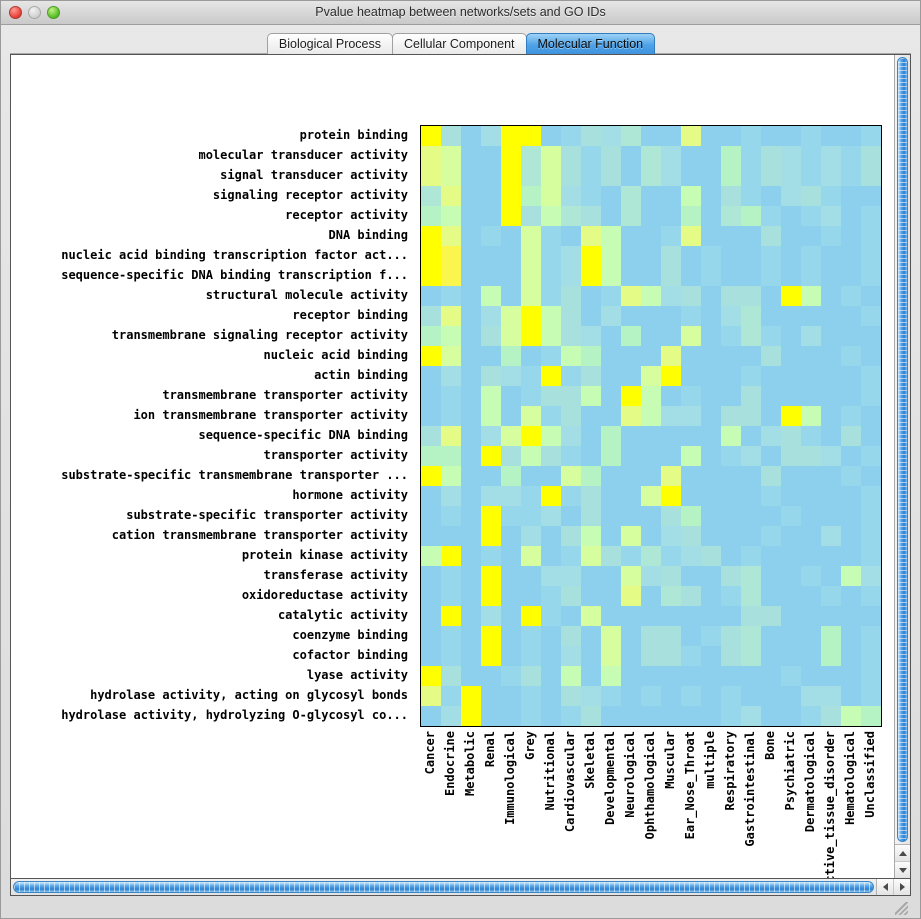  I want to click on scroll-left-icon, so click(885, 887).